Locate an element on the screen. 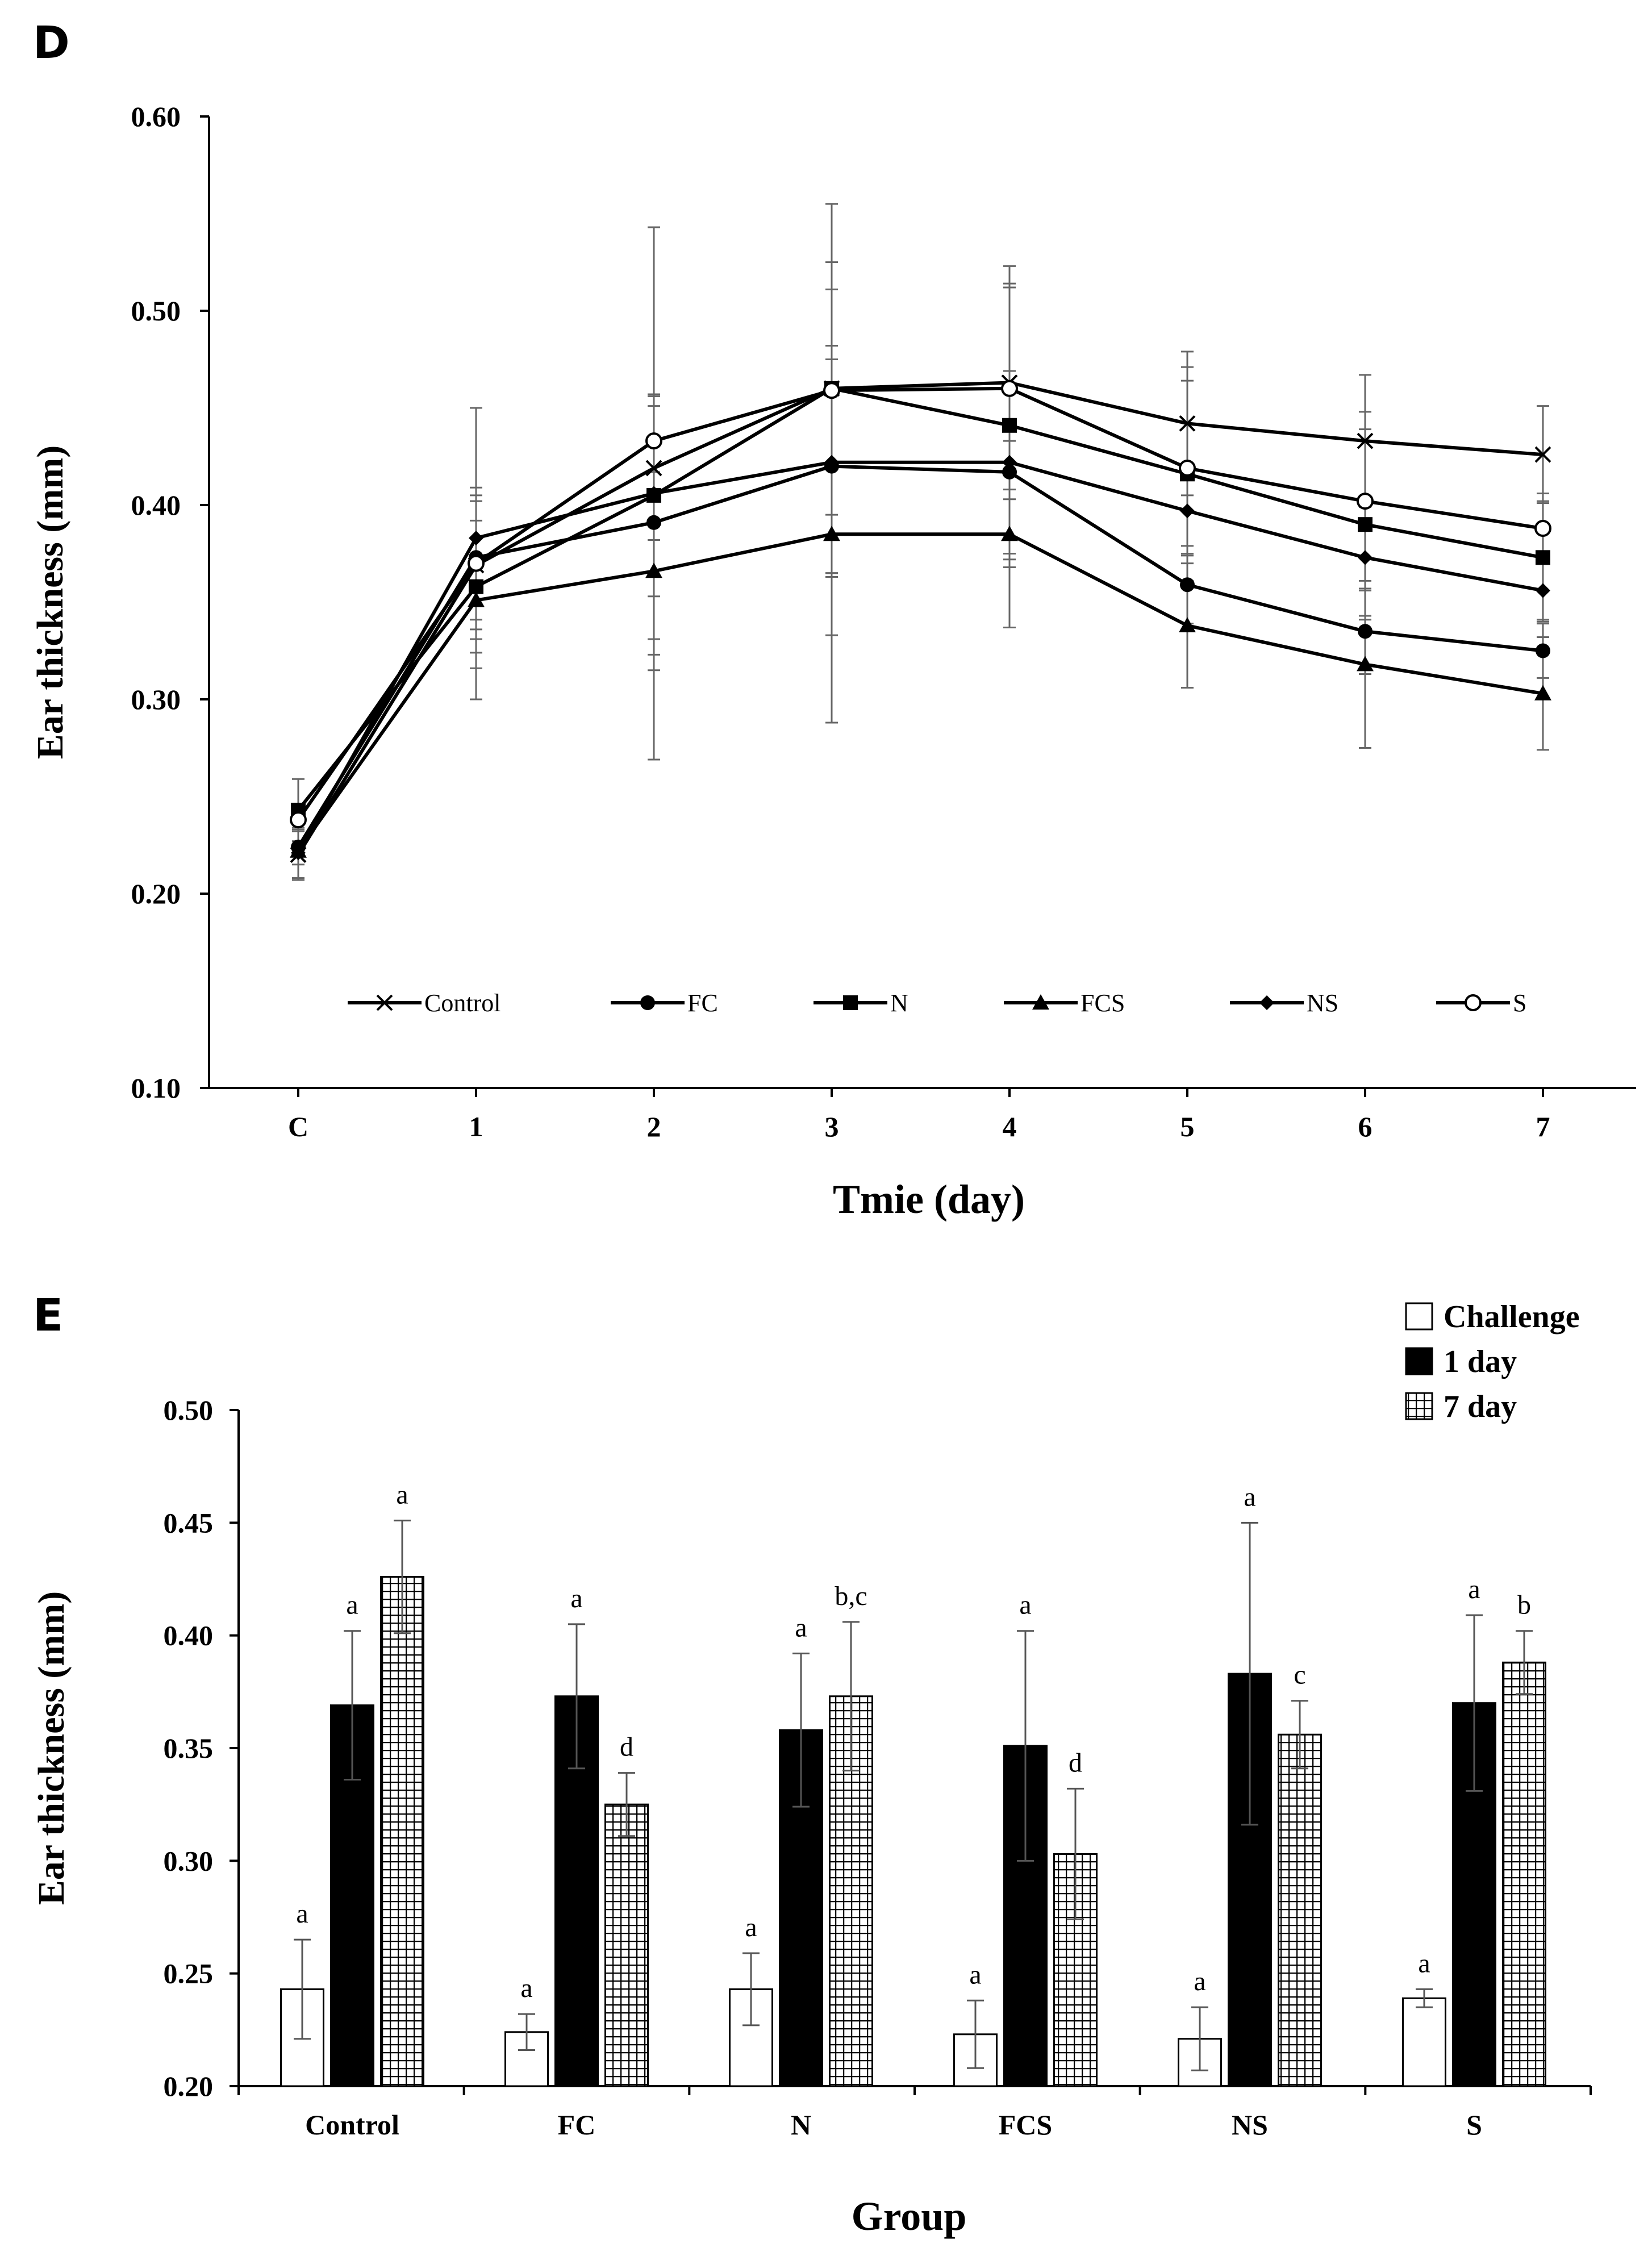  panel-e-legend-label: 1 day is located at coordinates (1480, 1361).